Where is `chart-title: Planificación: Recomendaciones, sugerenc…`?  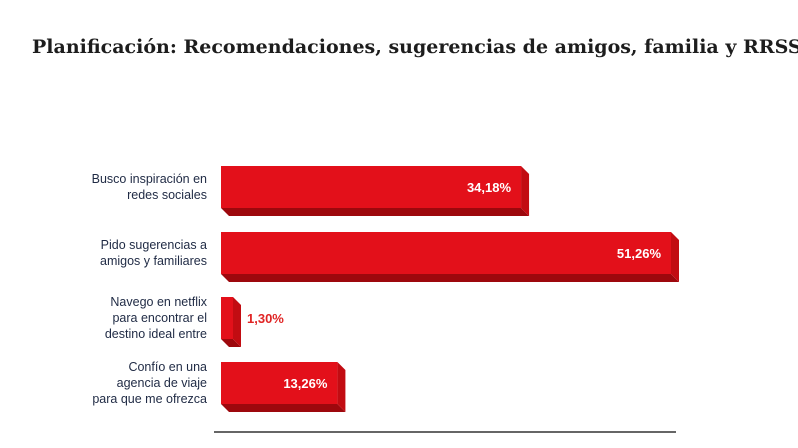 chart-title: Planificación: Recomendaciones, sugerenc… is located at coordinates (415, 47).